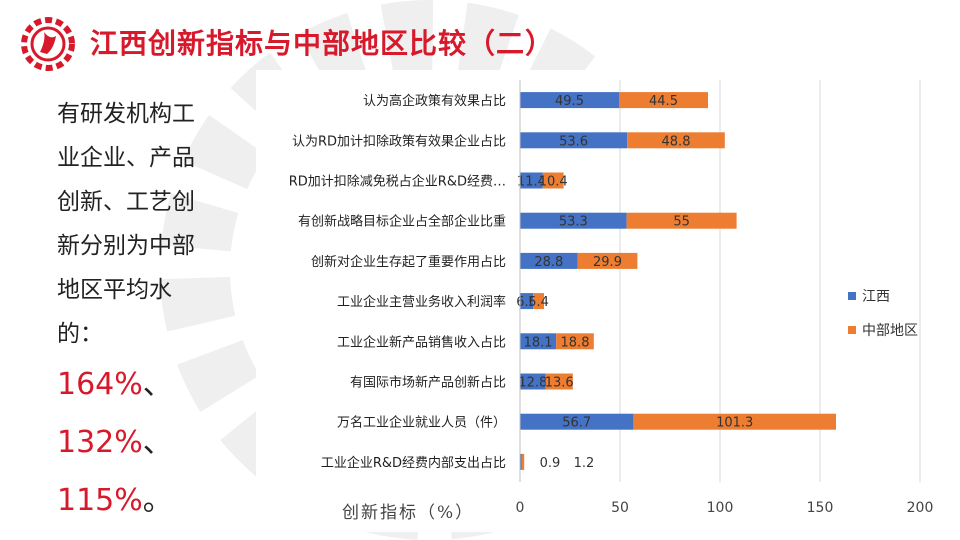  I want to click on legend-item: 中部地区, so click(883, 330).